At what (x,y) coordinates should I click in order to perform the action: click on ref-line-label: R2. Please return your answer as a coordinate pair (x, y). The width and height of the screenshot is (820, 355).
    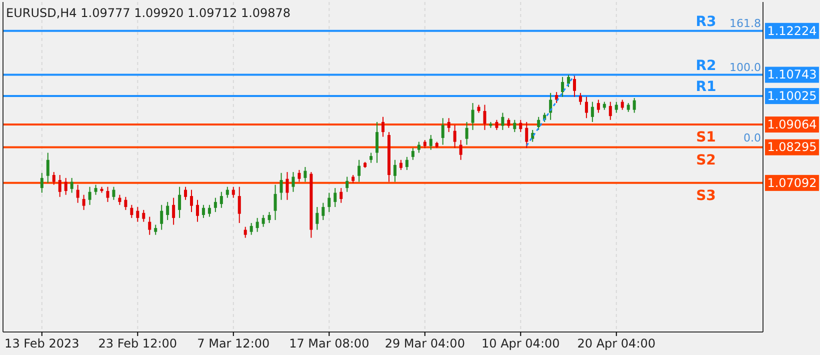
    Looking at the image, I should click on (706, 66).